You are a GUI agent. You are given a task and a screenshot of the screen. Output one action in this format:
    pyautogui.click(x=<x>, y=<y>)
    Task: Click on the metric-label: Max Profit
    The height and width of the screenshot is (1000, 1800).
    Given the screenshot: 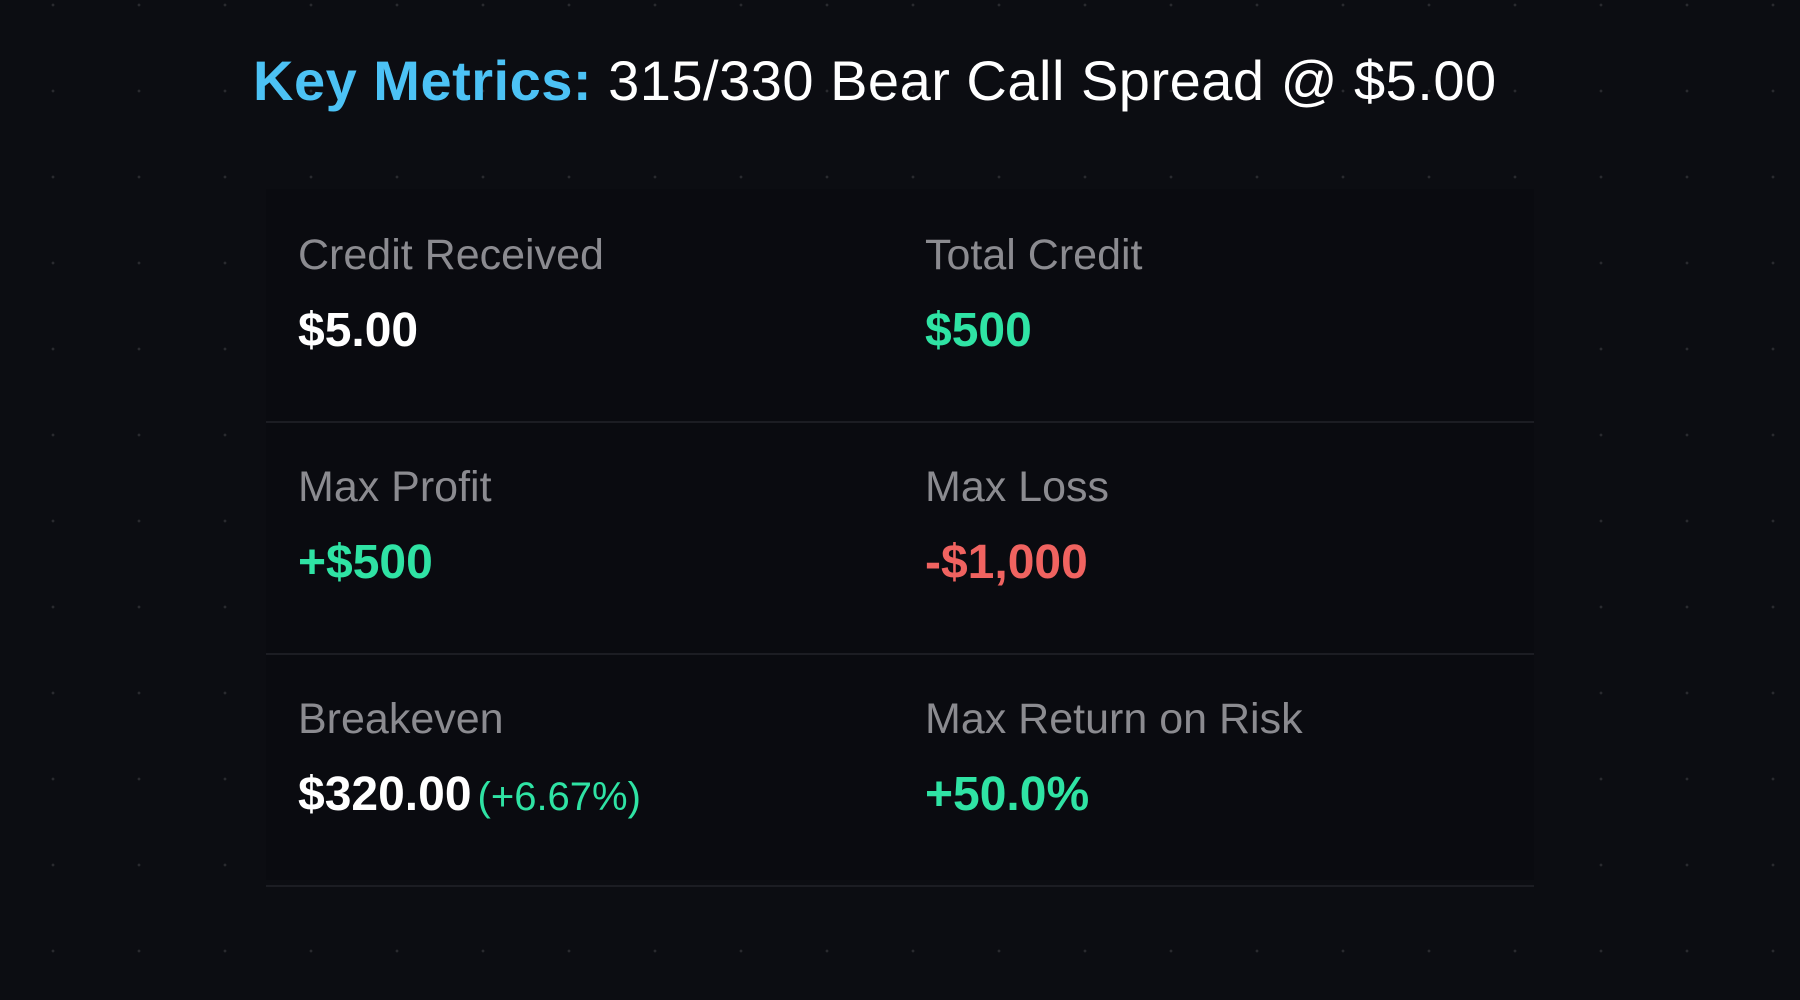 What is the action you would take?
    pyautogui.click(x=395, y=487)
    